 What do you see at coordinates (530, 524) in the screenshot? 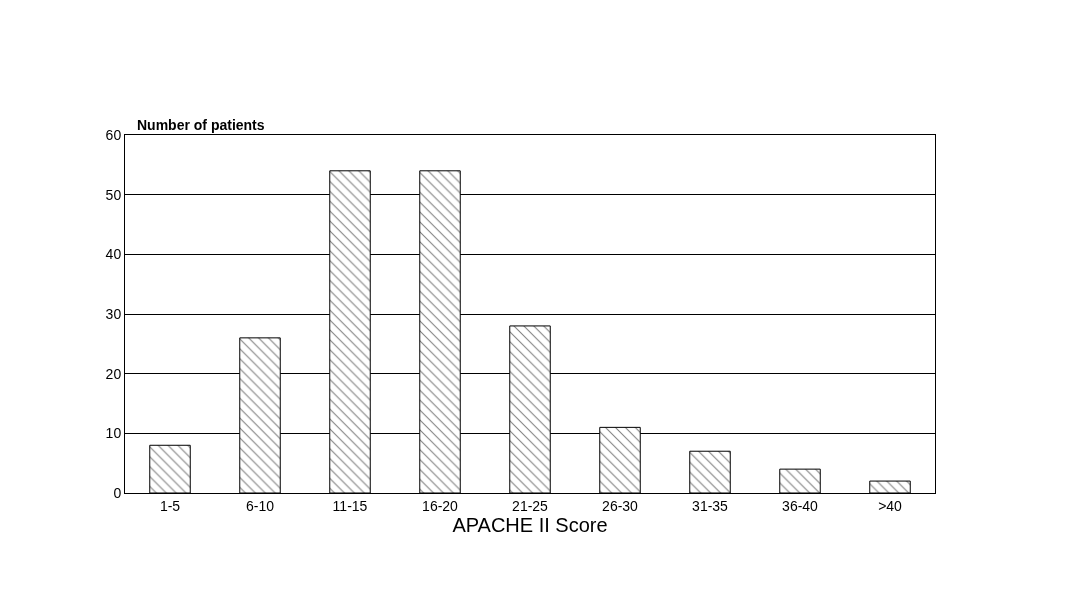
I see `x-axis-title: APACHE II Score` at bounding box center [530, 524].